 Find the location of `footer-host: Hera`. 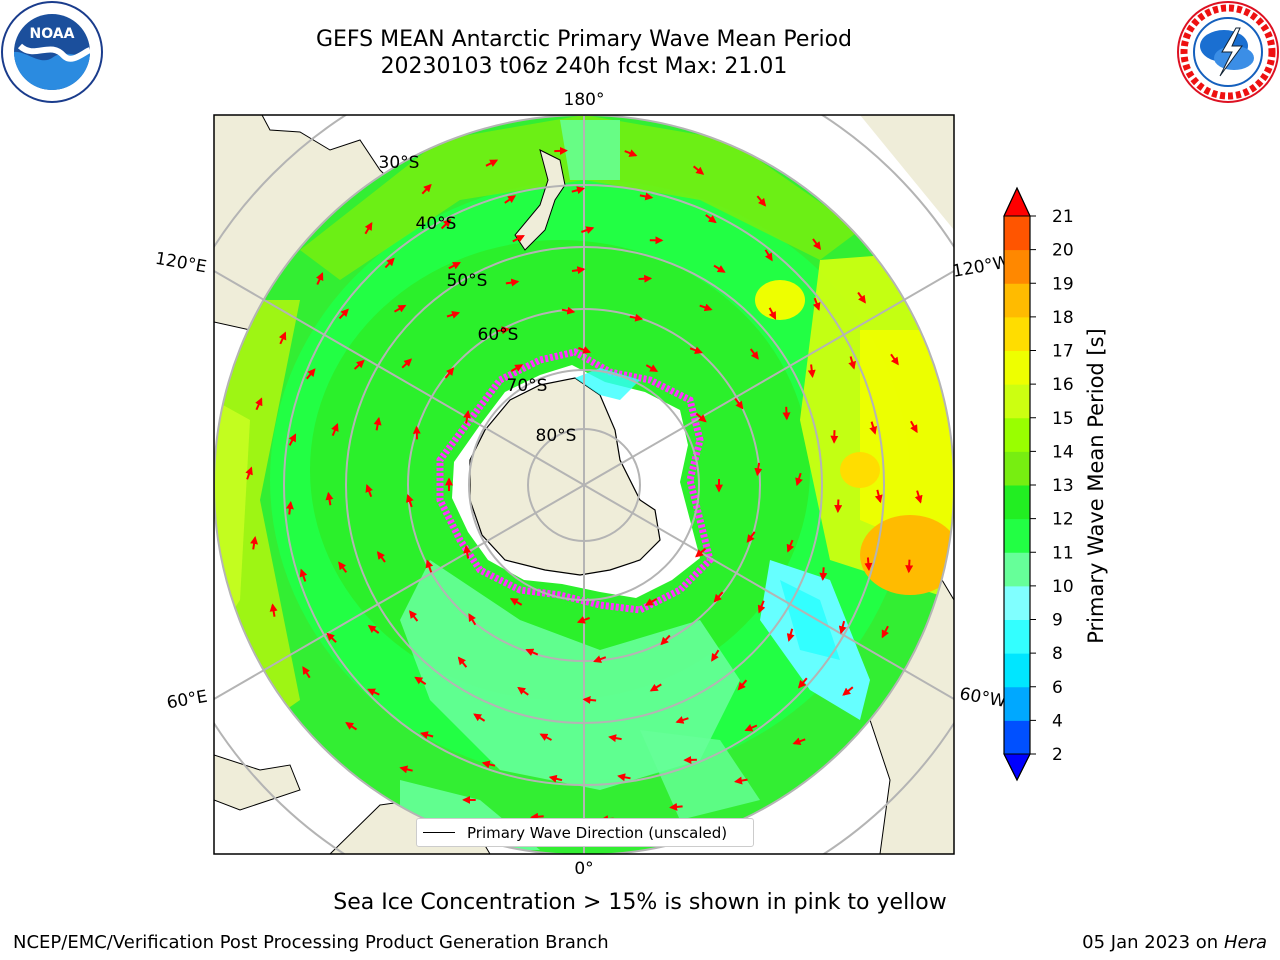

footer-host: Hera is located at coordinates (1245, 942).